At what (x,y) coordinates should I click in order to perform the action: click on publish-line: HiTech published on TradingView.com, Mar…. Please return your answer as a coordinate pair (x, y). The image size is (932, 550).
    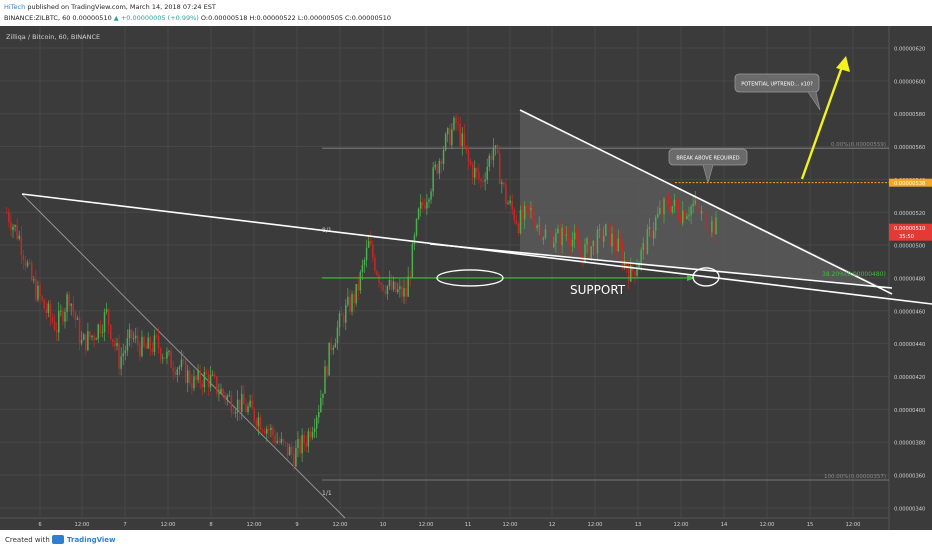
    Looking at the image, I should click on (110, 7).